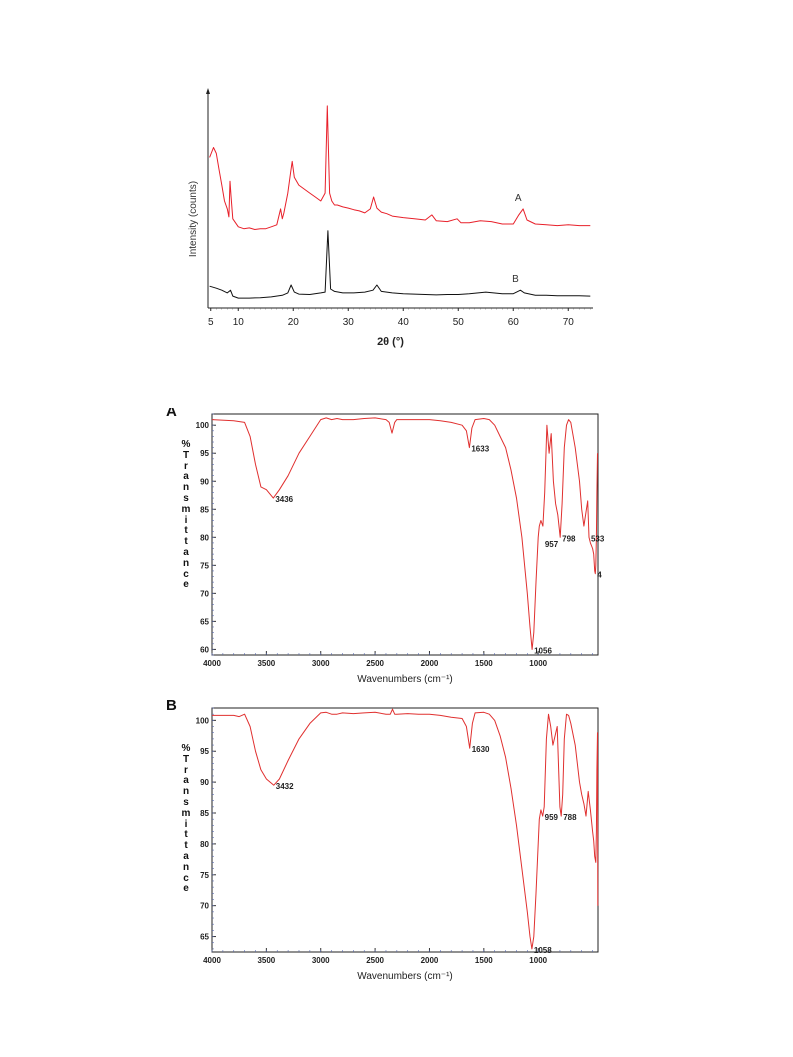  I want to click on ftir-peak-label: 1633, so click(480, 449).